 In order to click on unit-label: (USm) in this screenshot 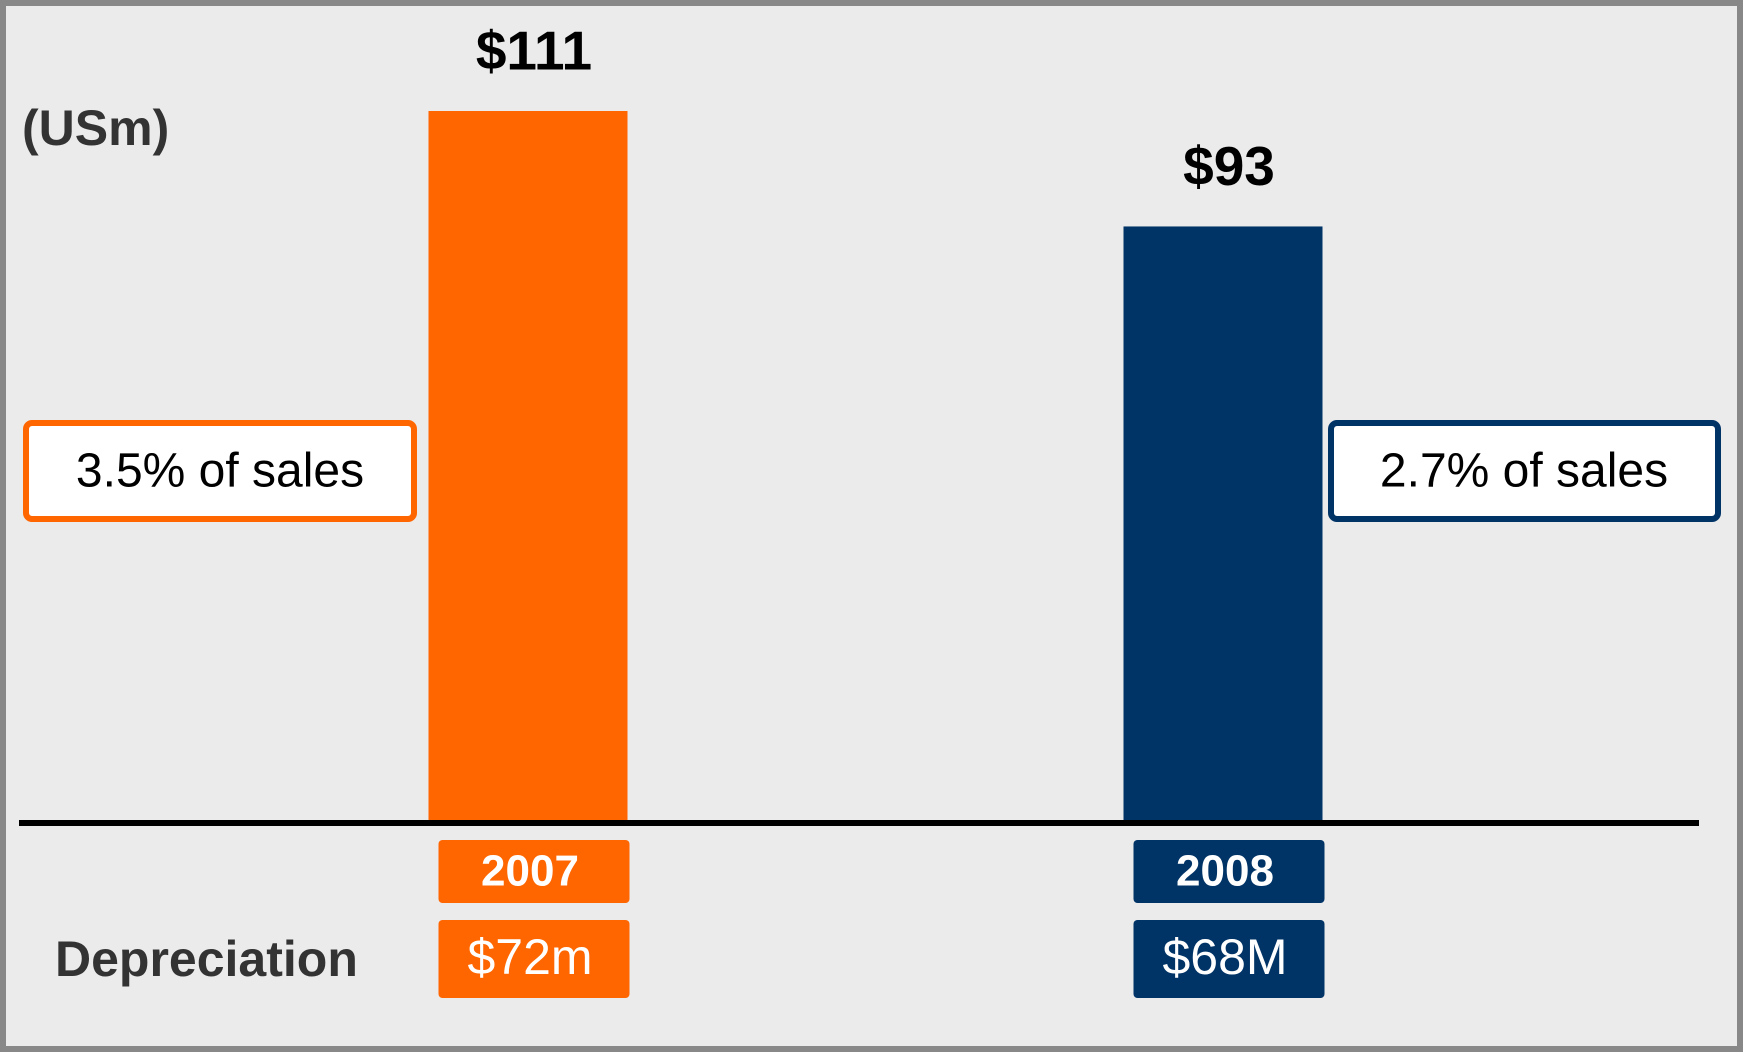, I will do `click(95, 128)`.